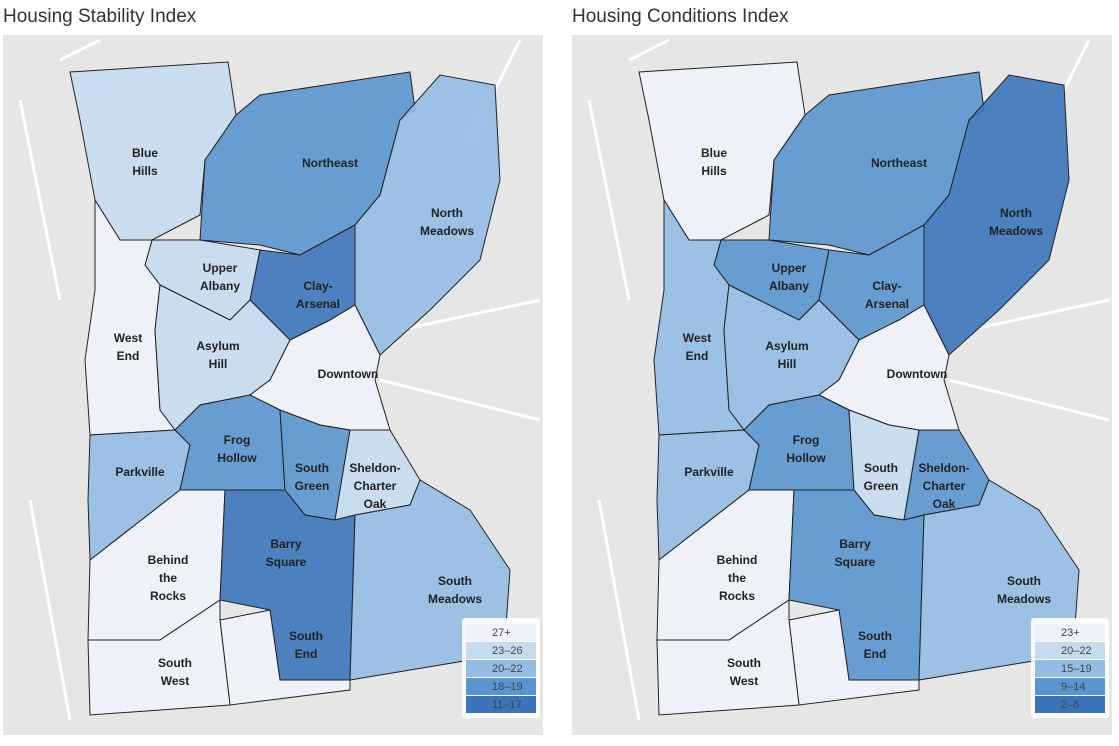 Image resolution: width=1119 pixels, height=746 pixels. I want to click on neighborhood-label: Hollow, so click(806, 458).